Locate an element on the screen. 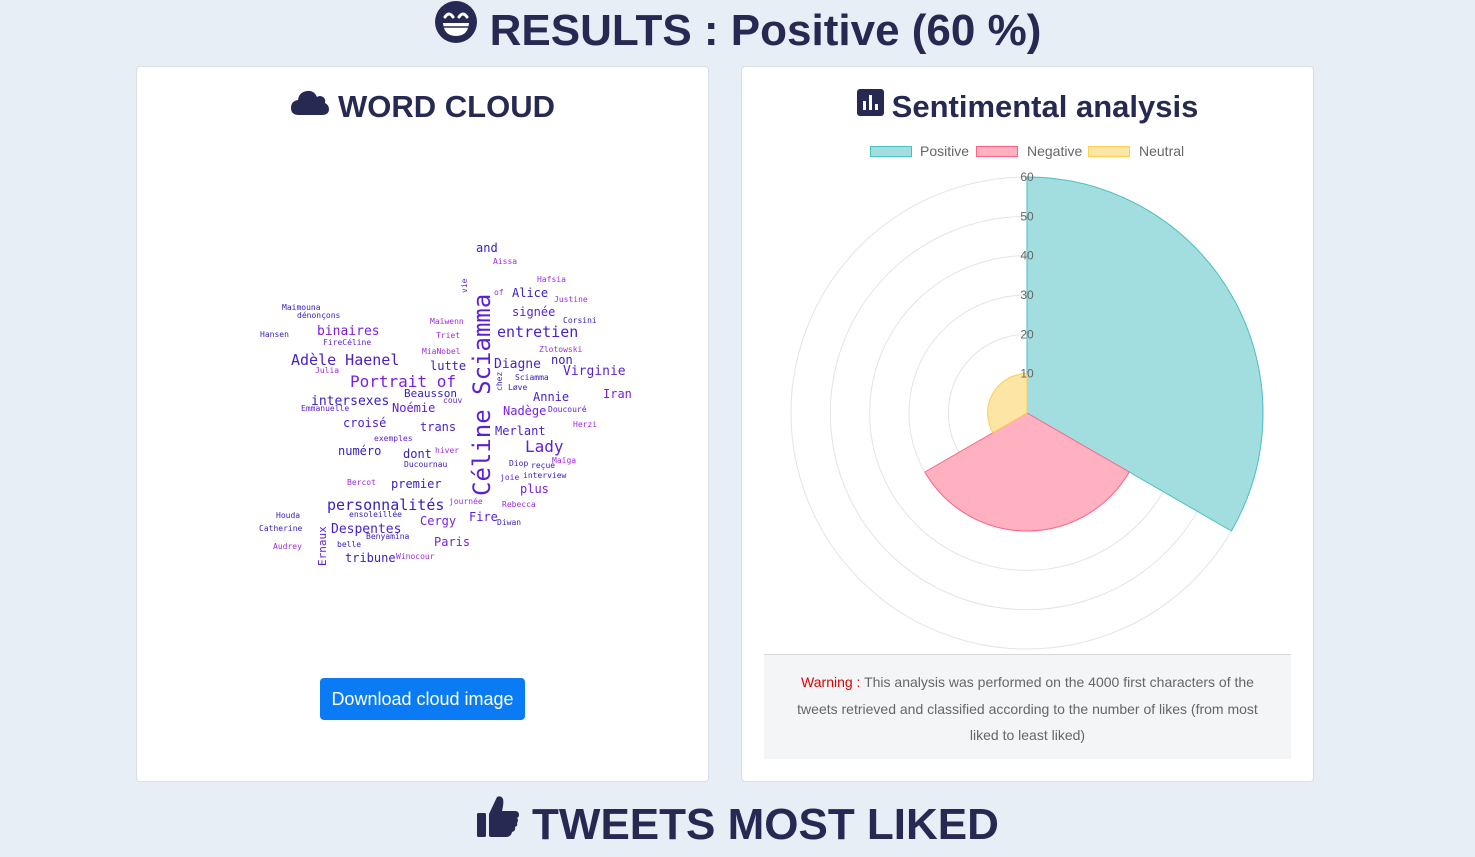 This screenshot has height=857, width=1475. r-tick-label: 20 is located at coordinates (1027, 334).